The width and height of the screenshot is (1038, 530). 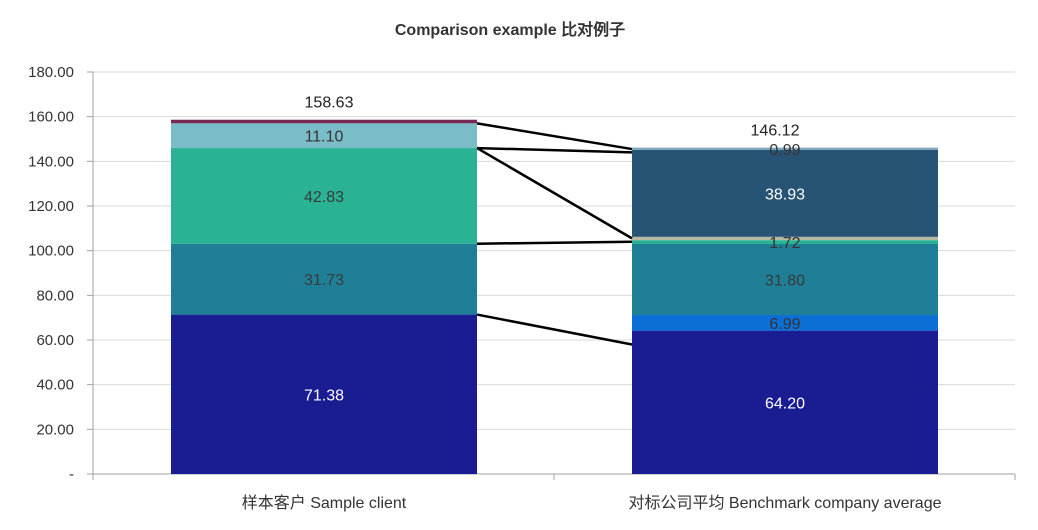 I want to click on y-tick-label: 120.00, so click(x=51, y=206).